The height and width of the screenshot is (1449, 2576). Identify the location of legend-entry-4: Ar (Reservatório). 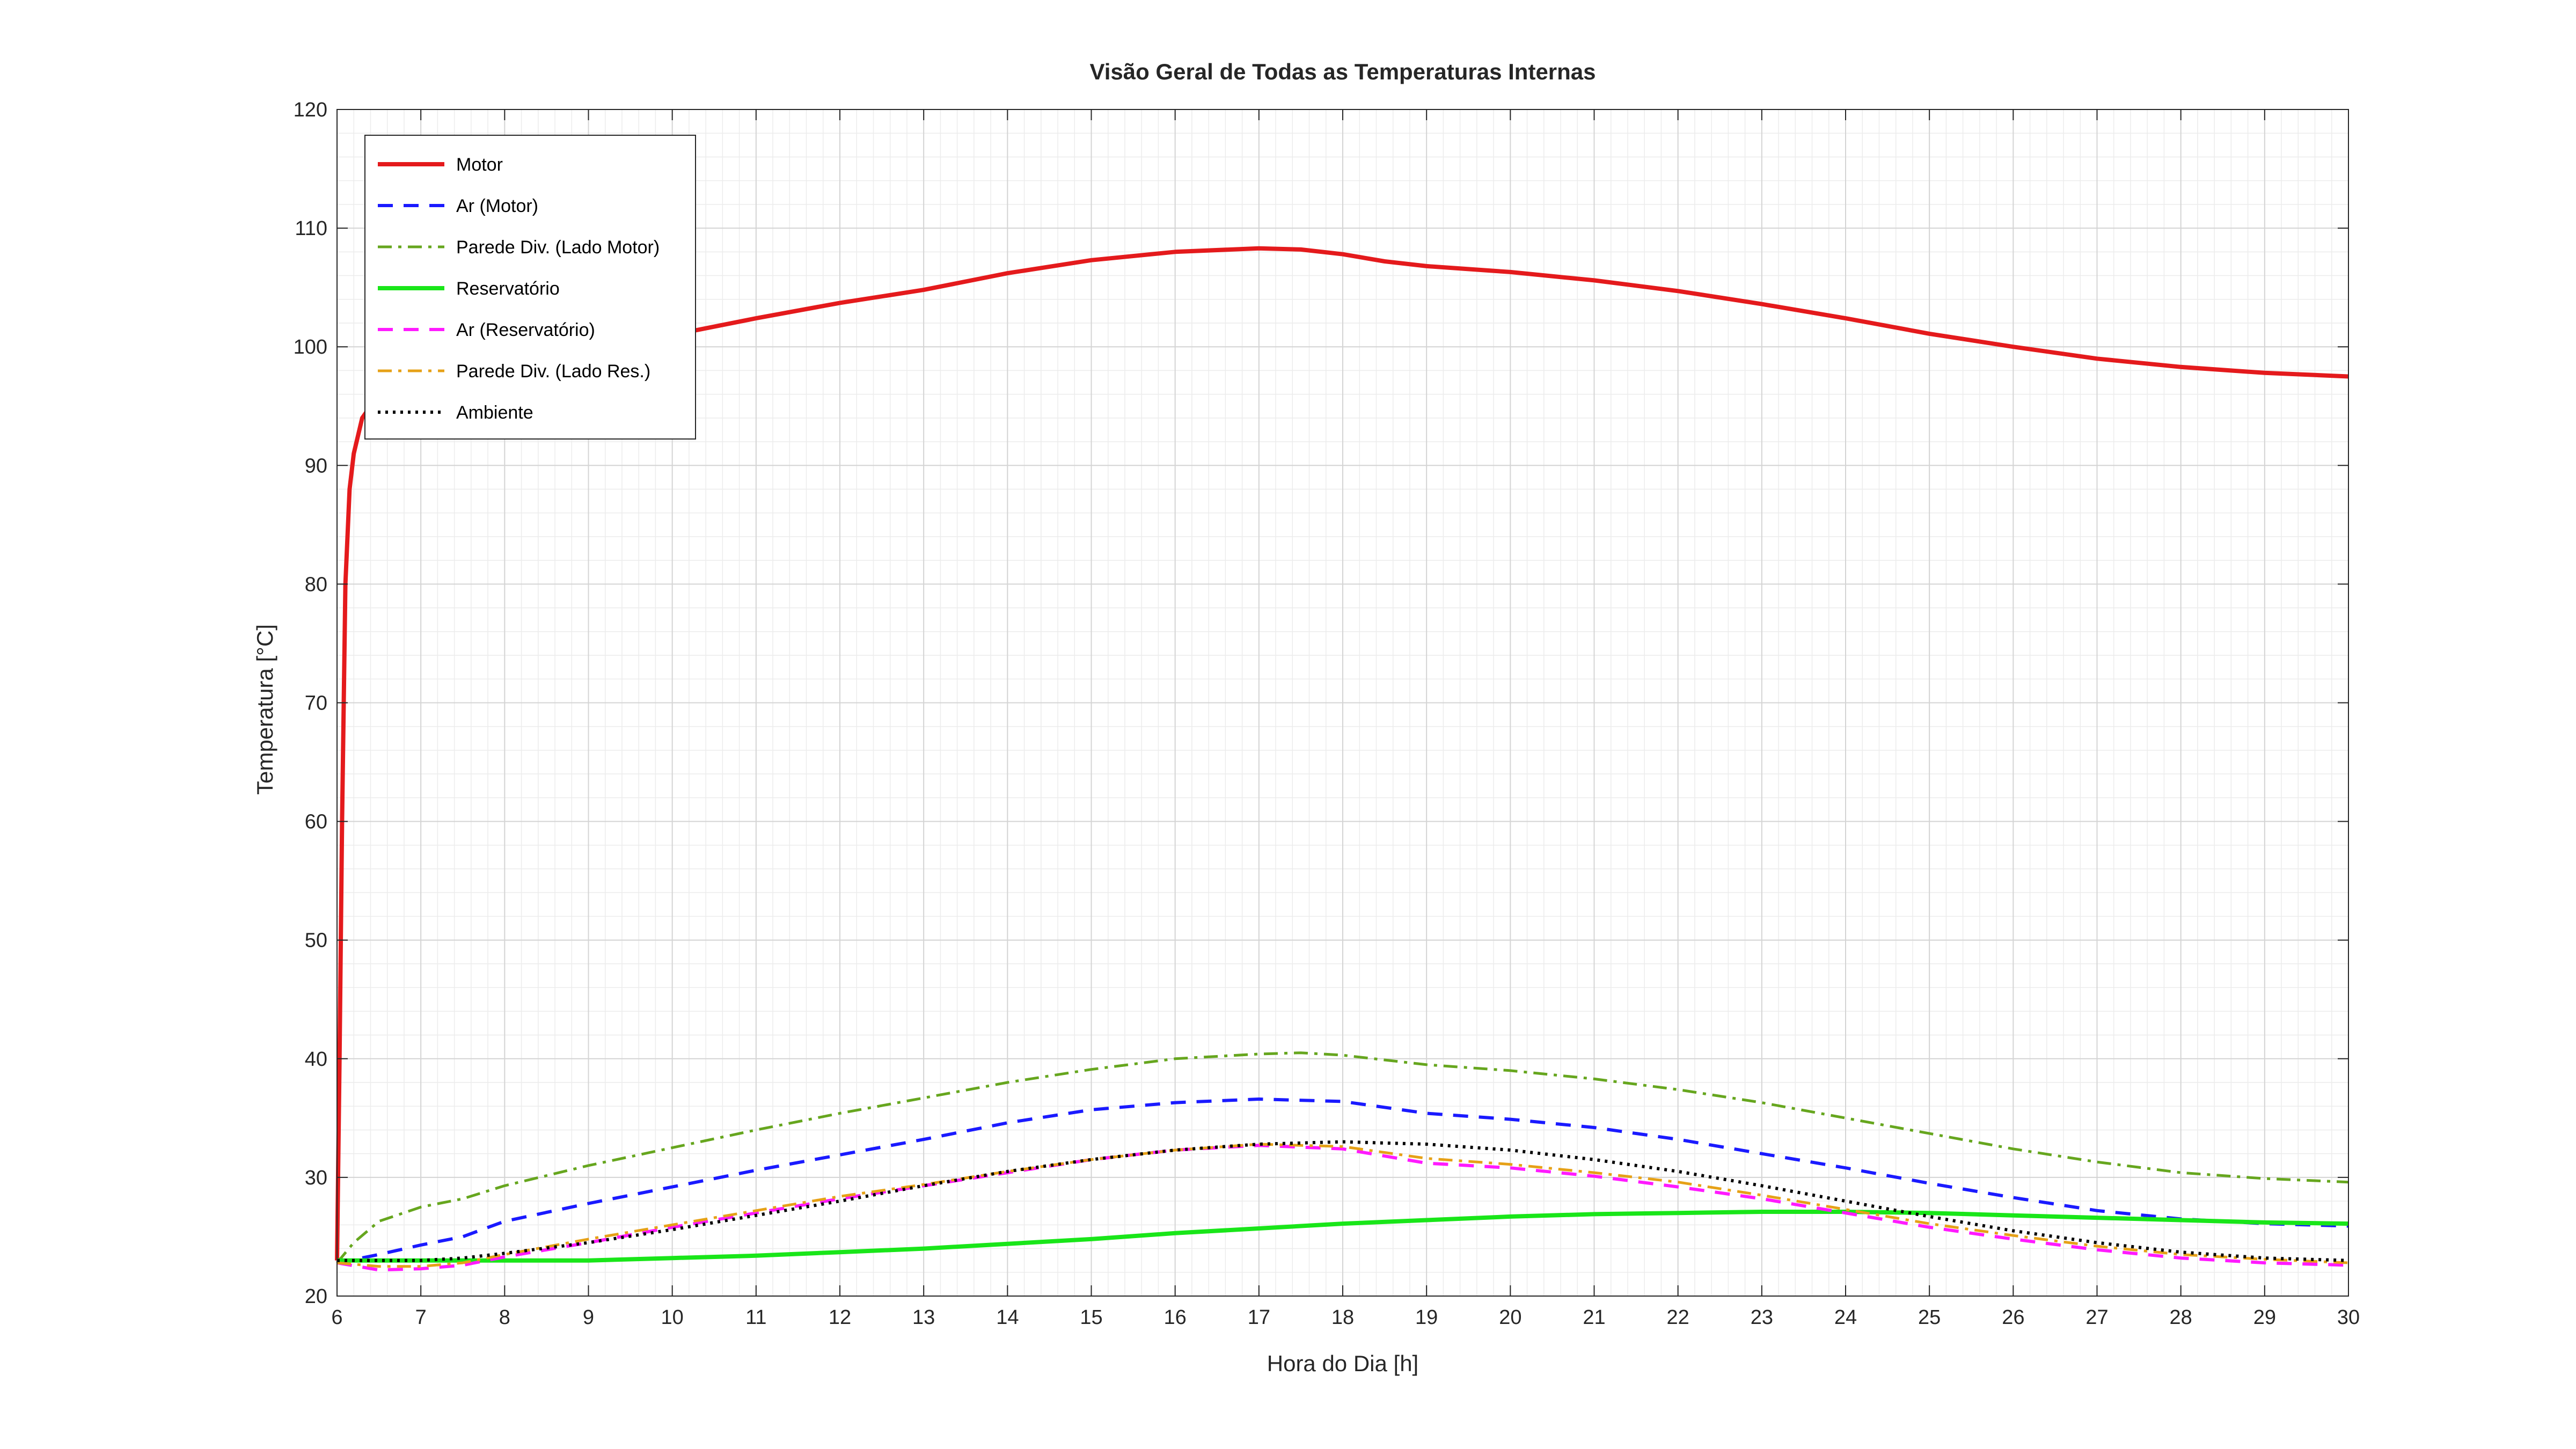
(525, 330).